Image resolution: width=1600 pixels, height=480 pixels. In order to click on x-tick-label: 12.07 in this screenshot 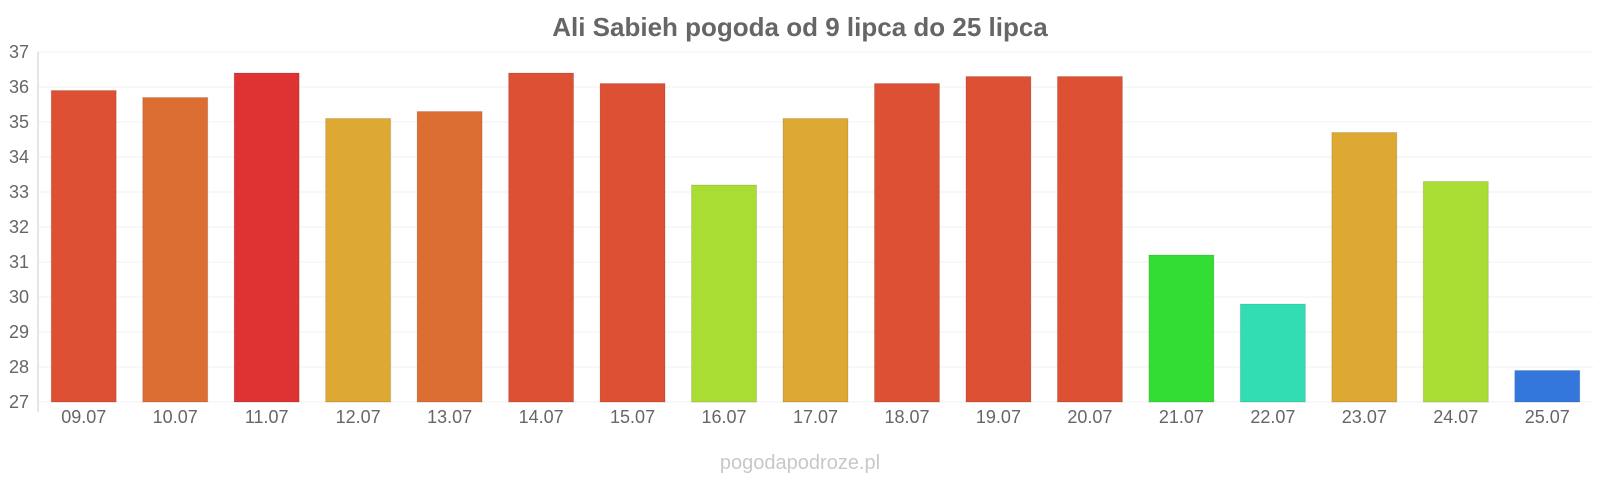, I will do `click(358, 417)`.